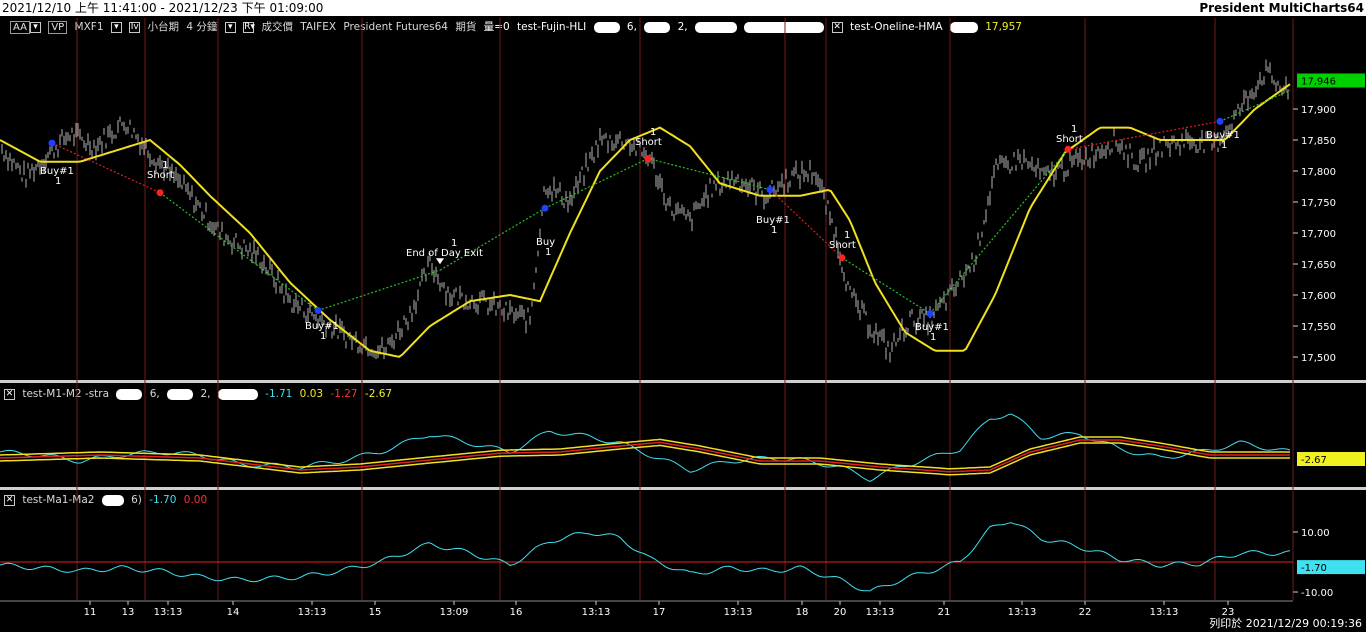 This screenshot has height=632, width=1366. Describe the element at coordinates (645, 459) in the screenshot. I see `sub1-yellow-lower-line` at that location.